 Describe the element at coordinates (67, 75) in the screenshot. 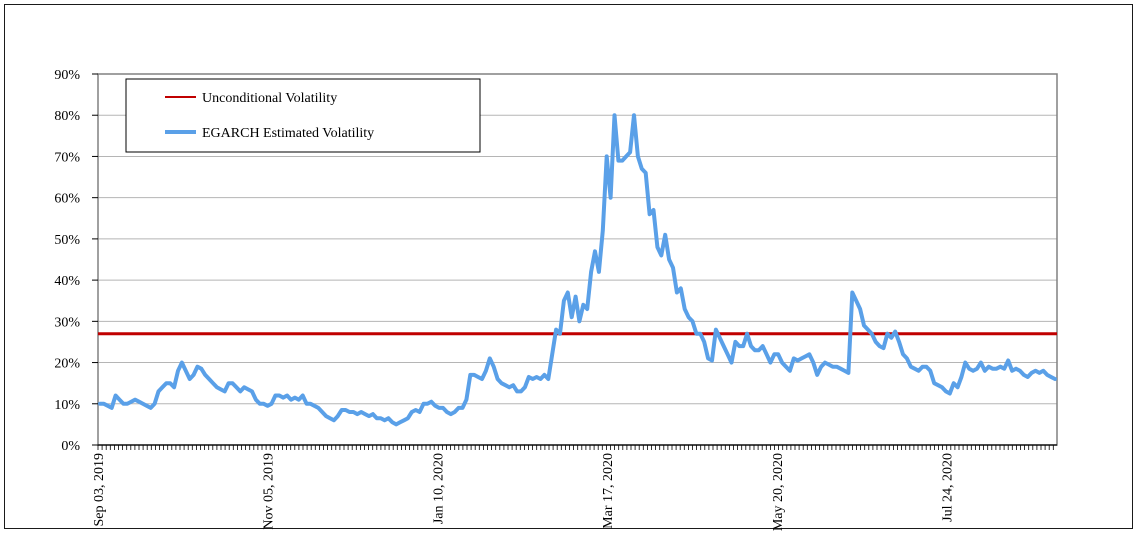

I see `y-tick-label: 90%` at that location.